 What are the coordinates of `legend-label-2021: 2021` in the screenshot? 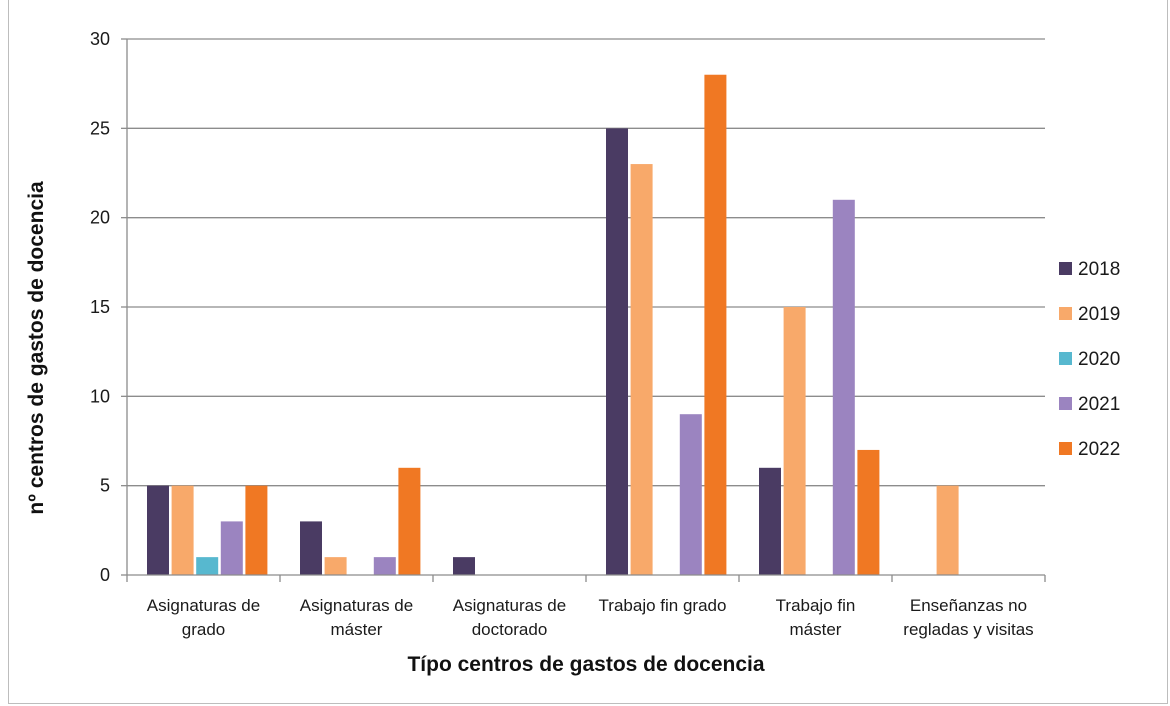 It's located at (1099, 404).